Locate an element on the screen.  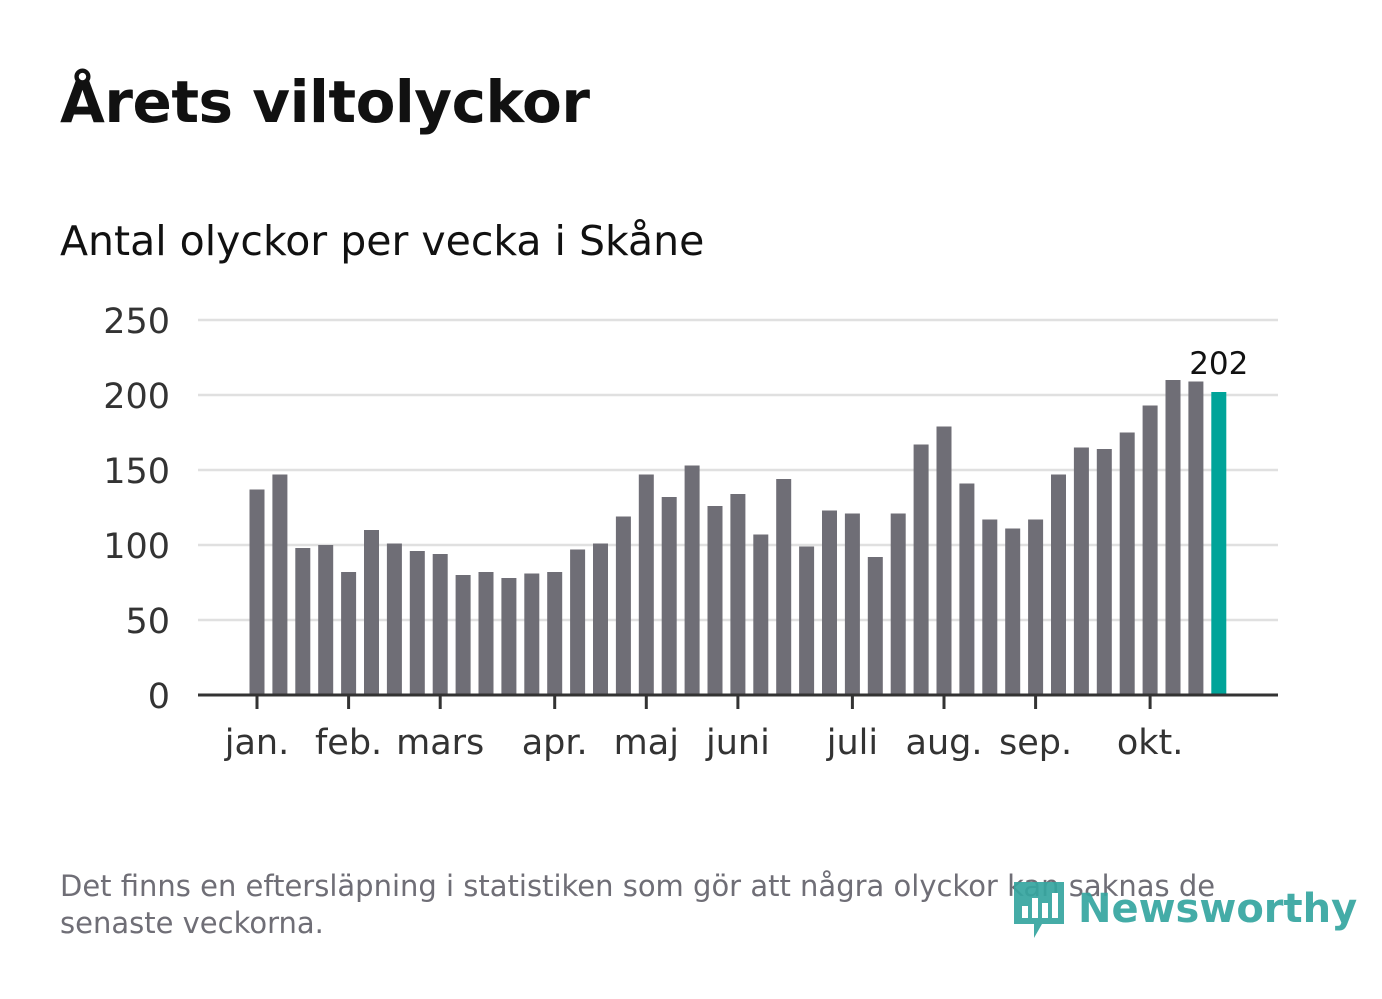
y-tick-label: 0 is located at coordinates (159, 697).